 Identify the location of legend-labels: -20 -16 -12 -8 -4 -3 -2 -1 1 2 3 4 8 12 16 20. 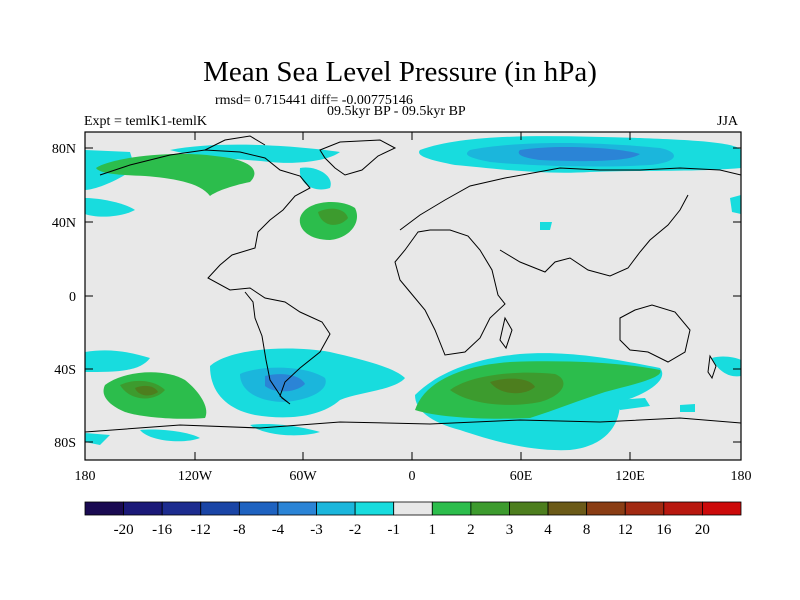
(412, 530).